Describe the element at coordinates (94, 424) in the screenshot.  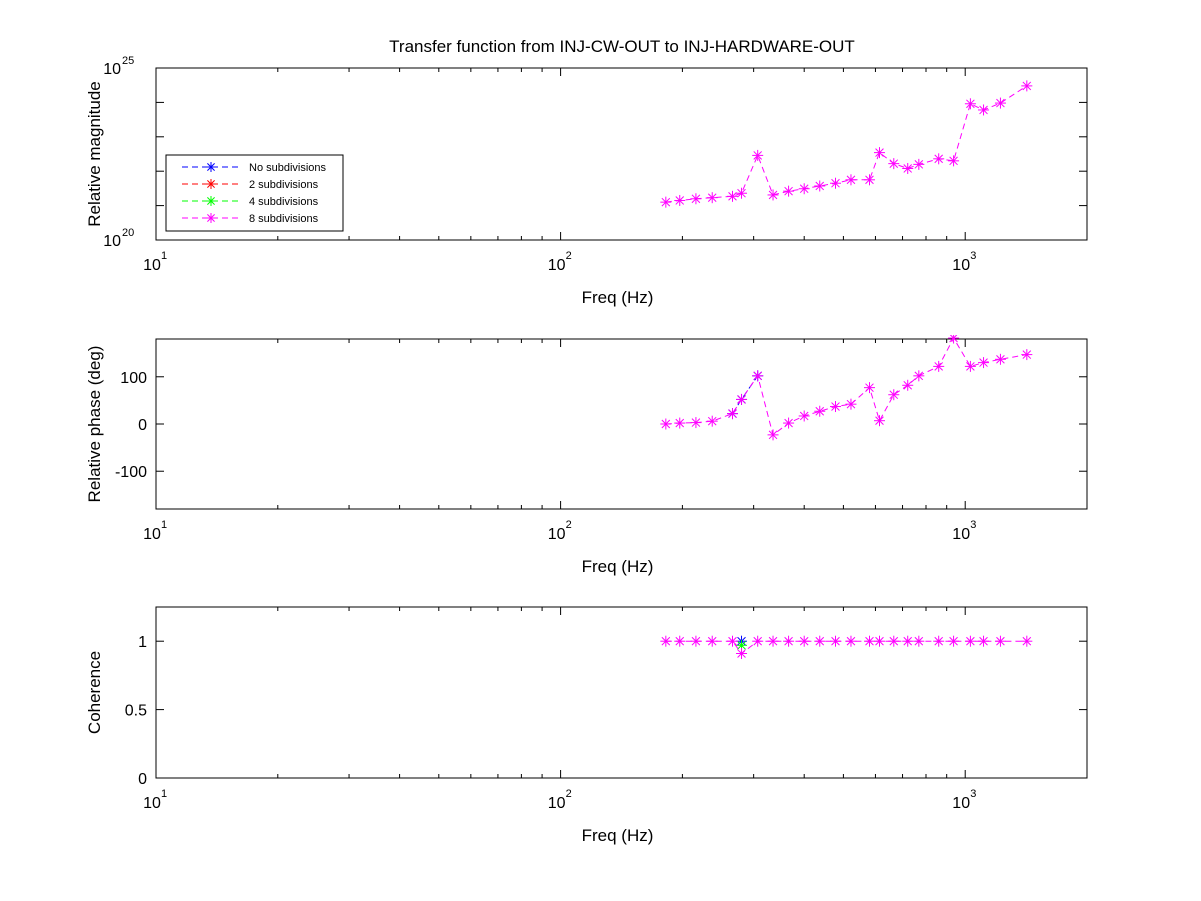
I see `y-axis-label: Relative phase (deg)` at that location.